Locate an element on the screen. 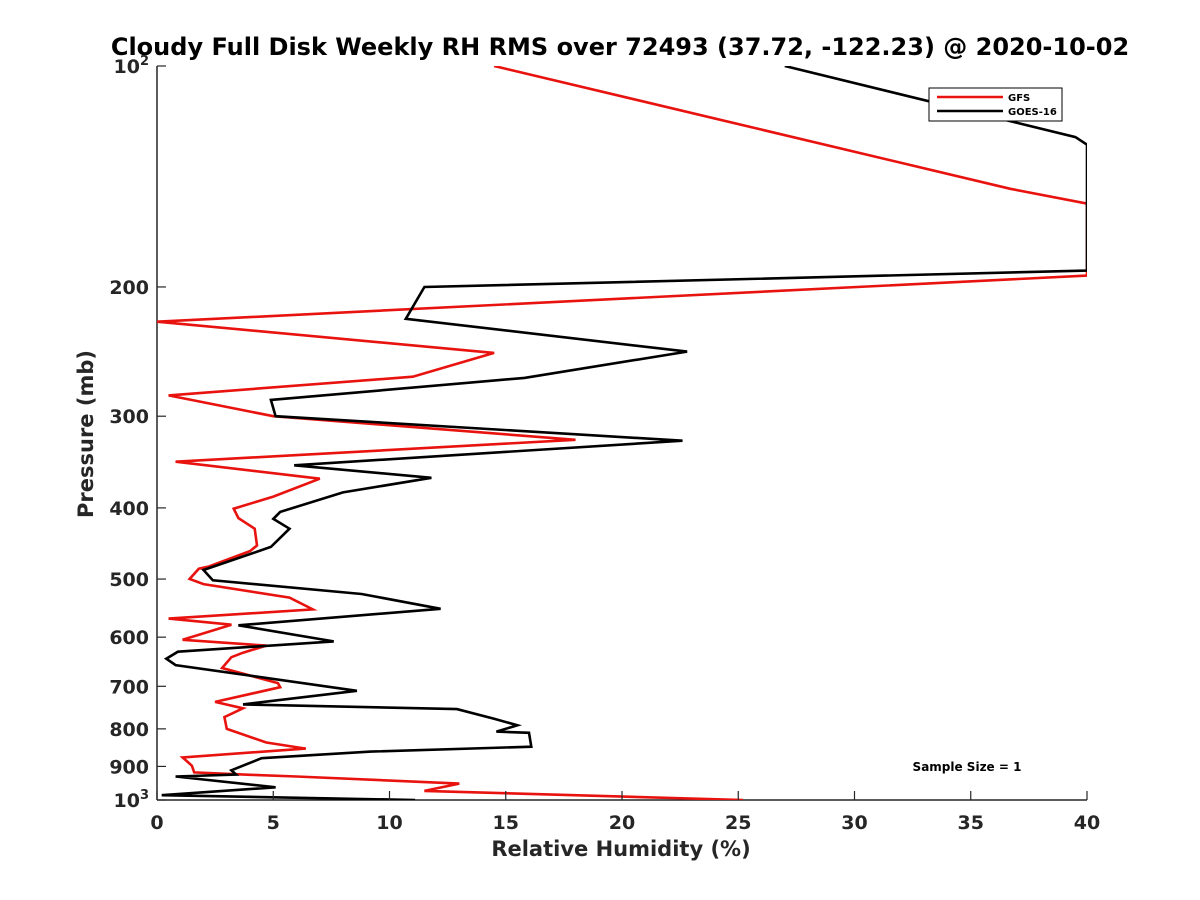  y-axis: 10² 200 300 400 500 600 700 800 900 10³ is located at coordinates (137, 433).